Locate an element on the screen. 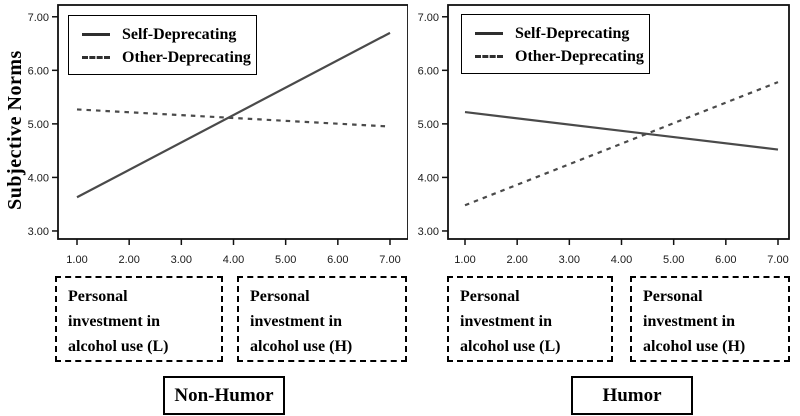 This screenshot has width=800, height=416. legend-non-humor: Self-Deprecating Other-Deprecating is located at coordinates (162, 45).